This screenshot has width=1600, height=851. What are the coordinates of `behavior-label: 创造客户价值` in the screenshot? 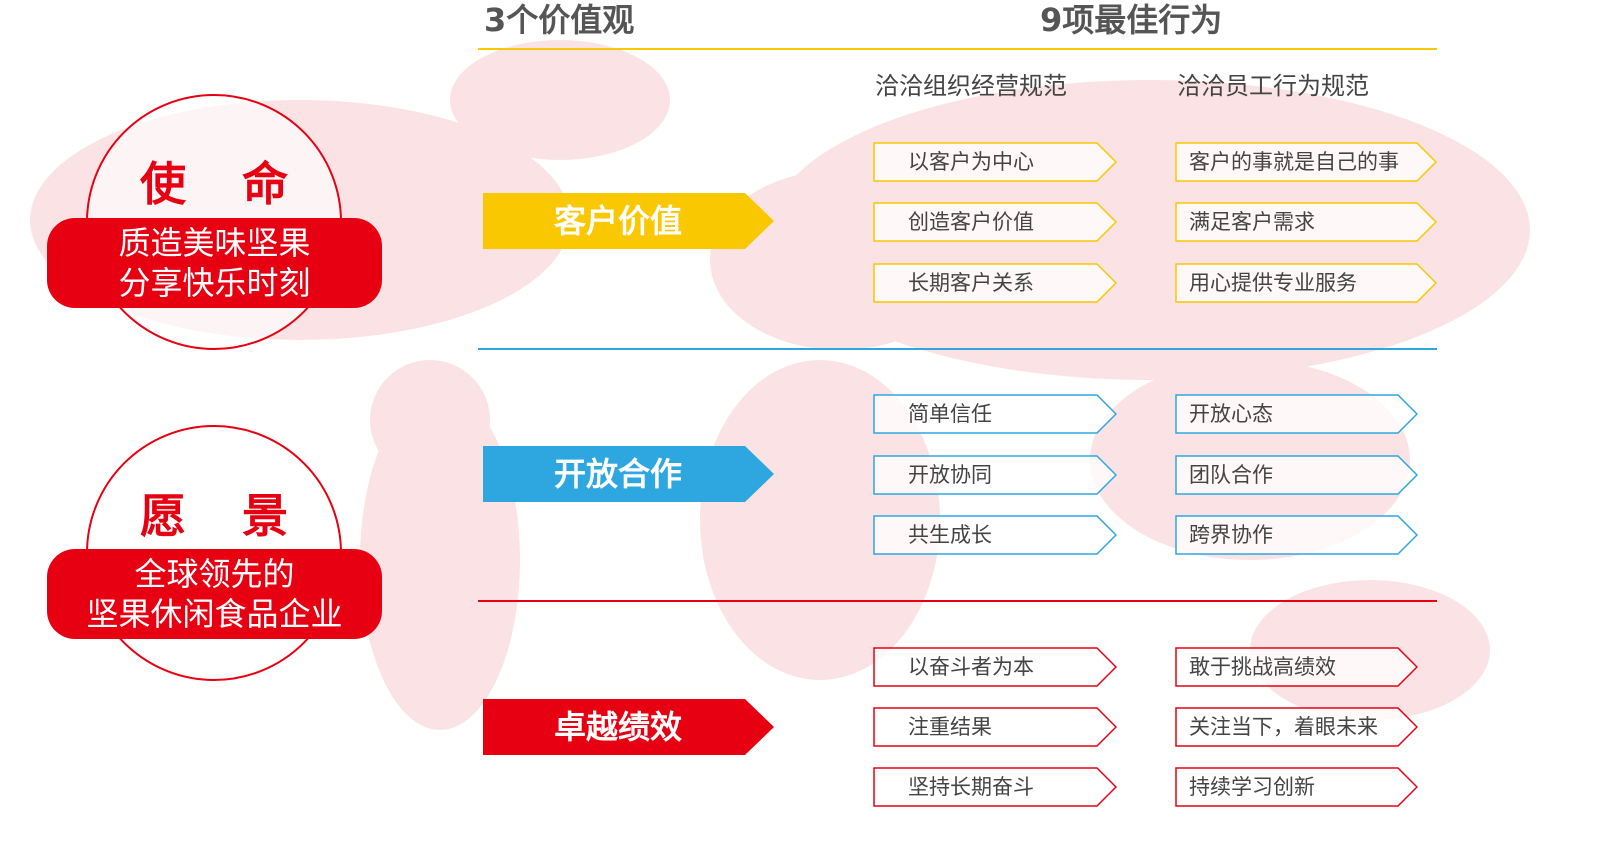 It's located at (971, 222).